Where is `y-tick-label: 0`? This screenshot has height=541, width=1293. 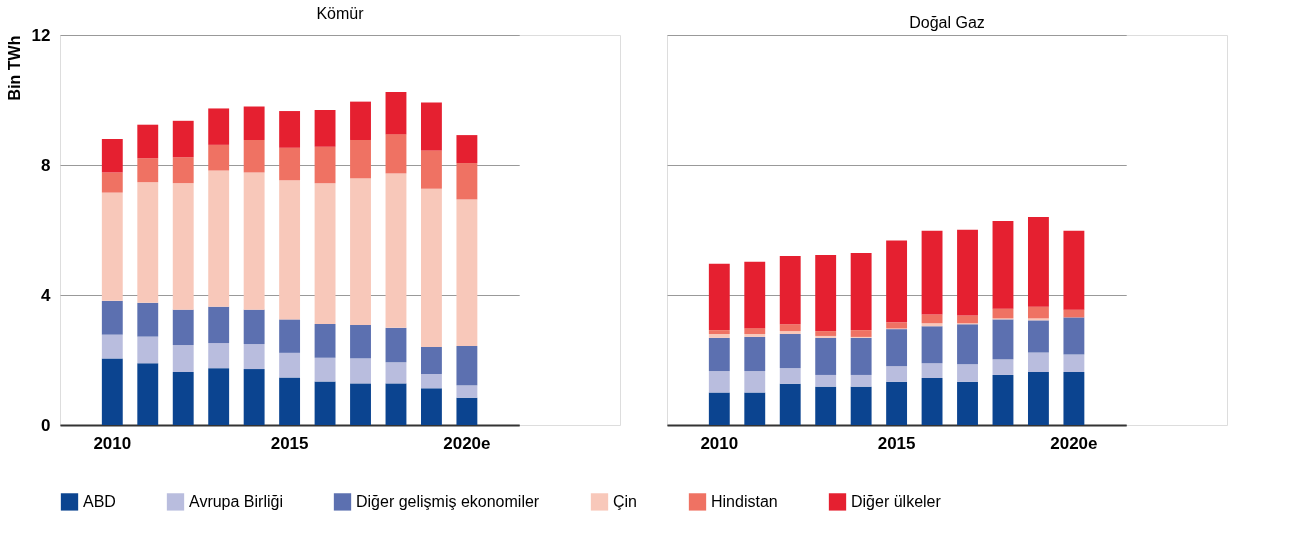 y-tick-label: 0 is located at coordinates (46, 425).